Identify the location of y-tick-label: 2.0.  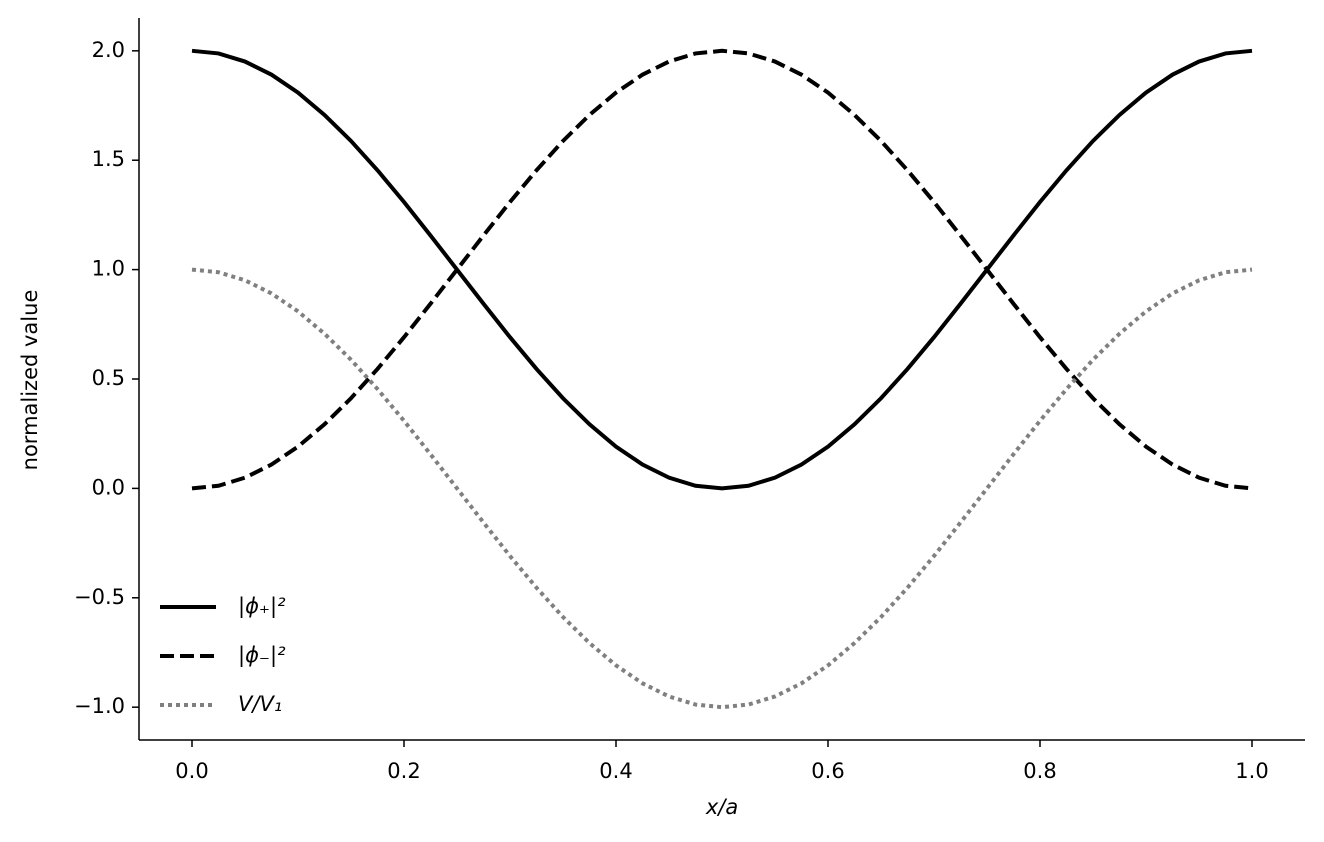
(108, 50).